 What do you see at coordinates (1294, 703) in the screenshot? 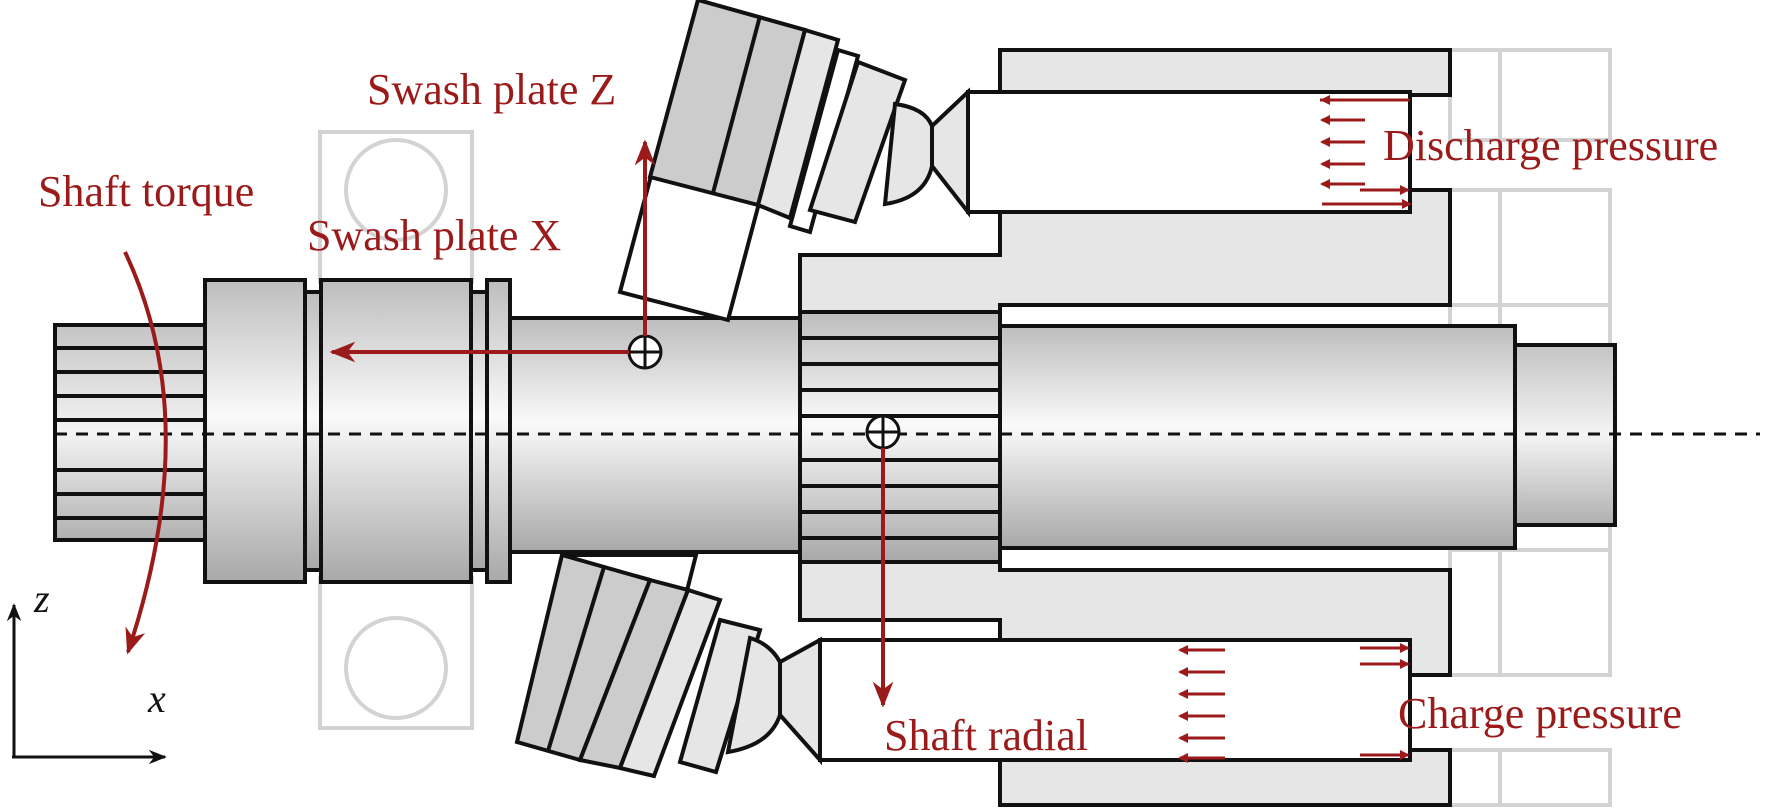
I see `charge-pressure-arrows` at bounding box center [1294, 703].